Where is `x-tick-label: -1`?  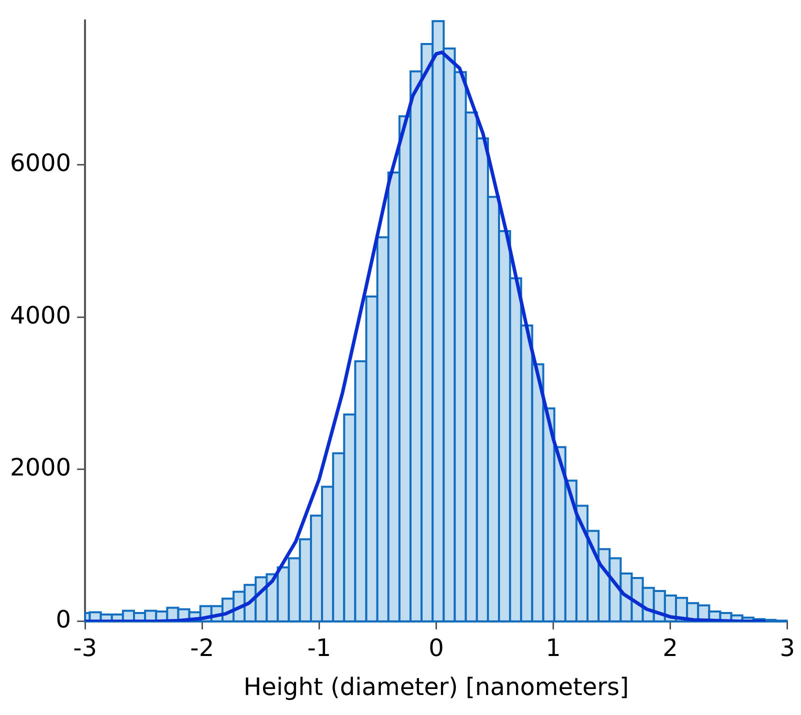 x-tick-label: -1 is located at coordinates (319, 648).